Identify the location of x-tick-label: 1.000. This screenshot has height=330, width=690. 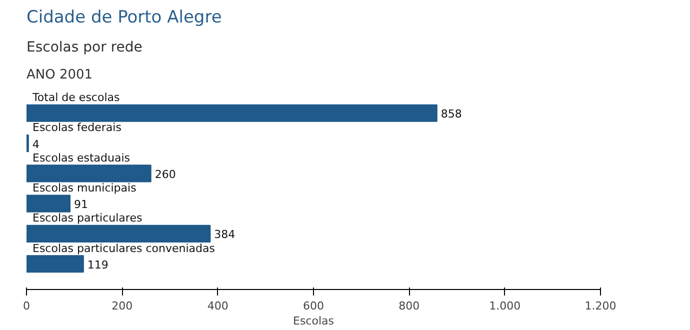
(505, 306).